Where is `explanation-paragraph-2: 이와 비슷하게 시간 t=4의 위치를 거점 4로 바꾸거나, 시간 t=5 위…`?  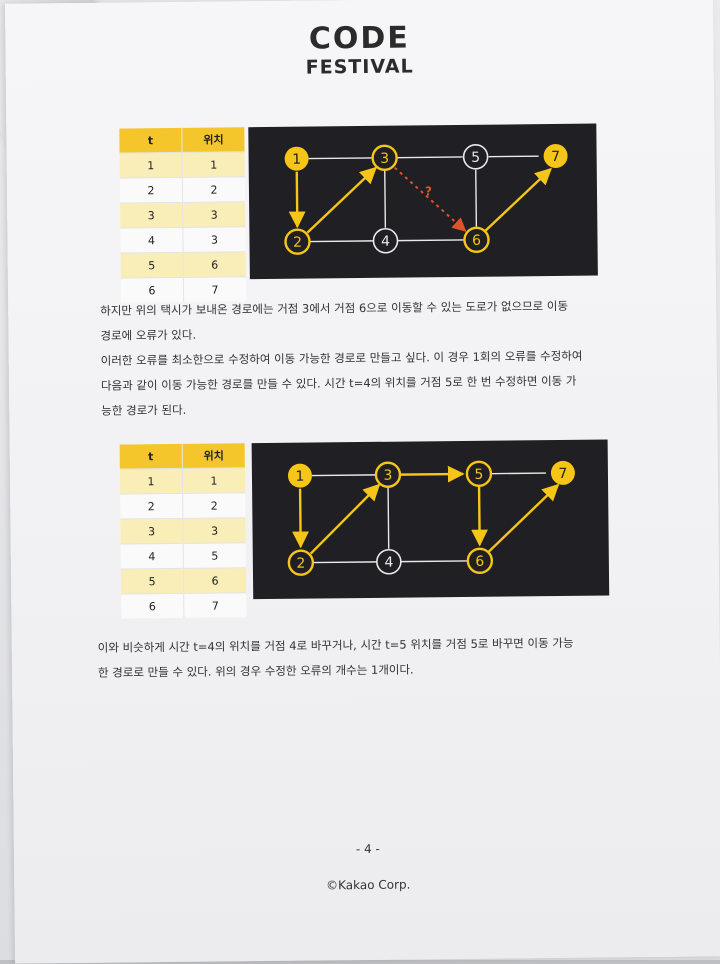
explanation-paragraph-2: 이와 비슷하게 시간 t=4의 위치를 거점 4로 바꾸거나, 시간 t=5 위… is located at coordinates (373, 658).